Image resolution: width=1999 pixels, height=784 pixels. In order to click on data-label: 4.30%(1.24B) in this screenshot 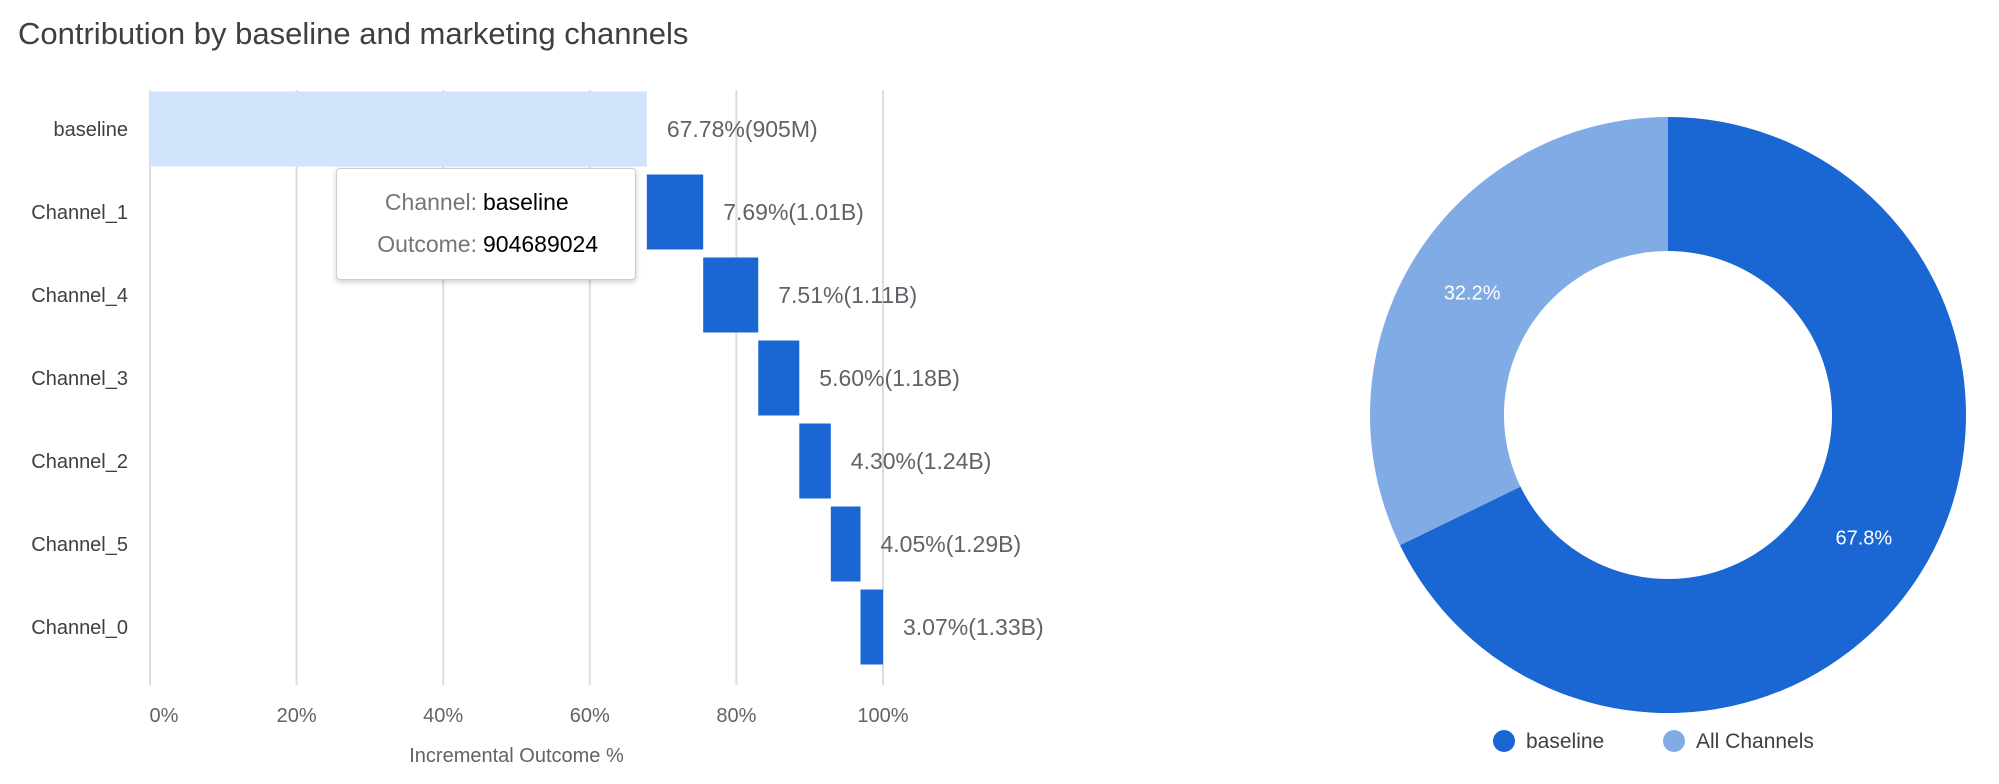, I will do `click(921, 461)`.